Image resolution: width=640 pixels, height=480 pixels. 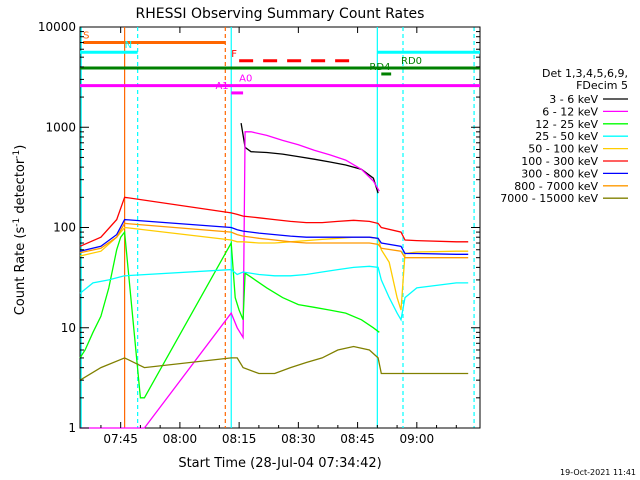 What do you see at coordinates (559, 173) in the screenshot?
I see `legend-label-6: 300 - 800 keV` at bounding box center [559, 173].